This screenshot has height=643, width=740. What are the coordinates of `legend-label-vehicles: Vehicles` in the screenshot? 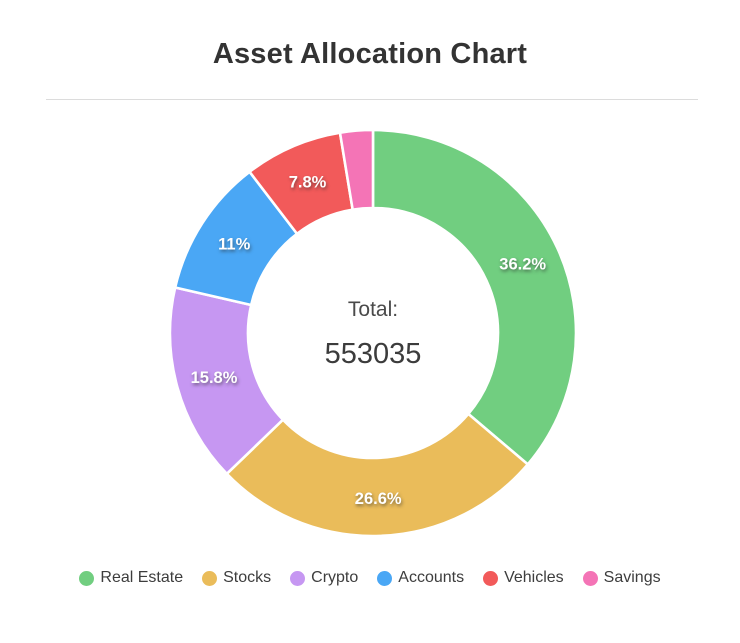 It's located at (534, 577).